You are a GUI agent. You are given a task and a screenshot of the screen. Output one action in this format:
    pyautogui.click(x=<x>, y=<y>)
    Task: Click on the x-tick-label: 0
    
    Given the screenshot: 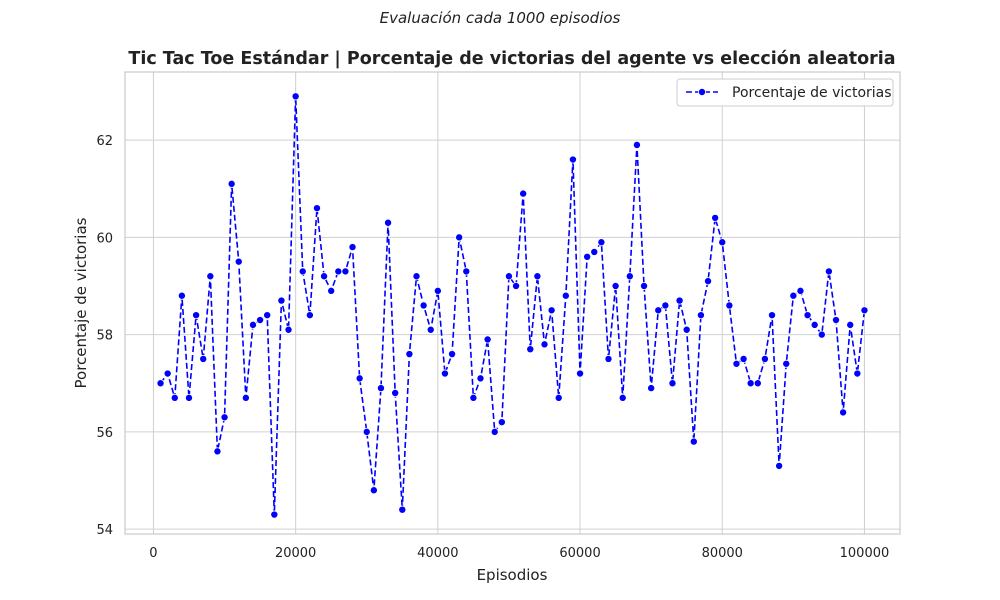 What is the action you would take?
    pyautogui.click(x=153, y=553)
    